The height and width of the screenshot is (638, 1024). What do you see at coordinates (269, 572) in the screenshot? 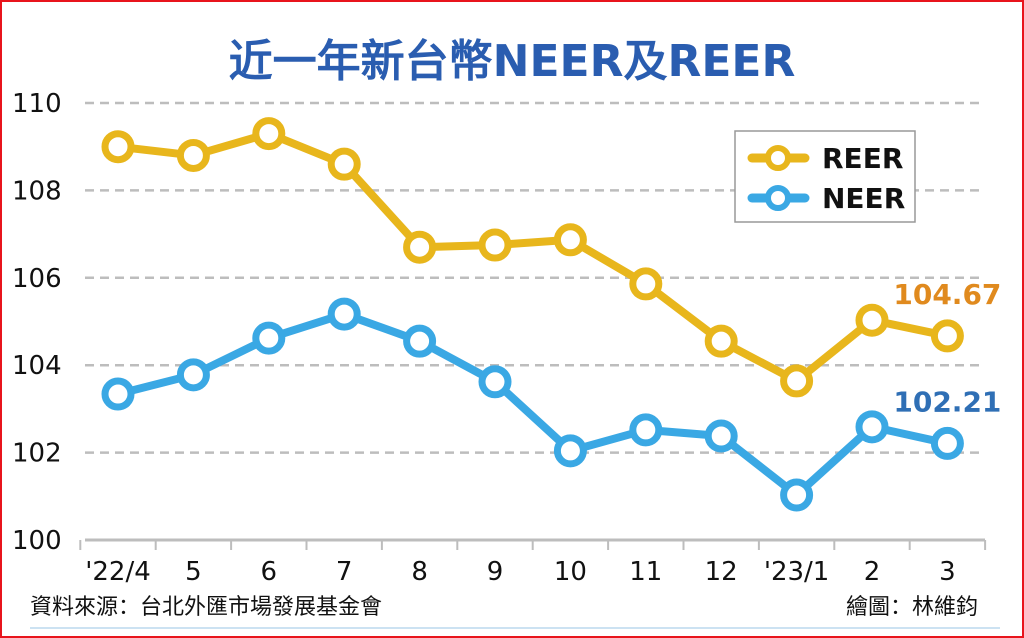
I see `x-tick-label: 6` at bounding box center [269, 572].